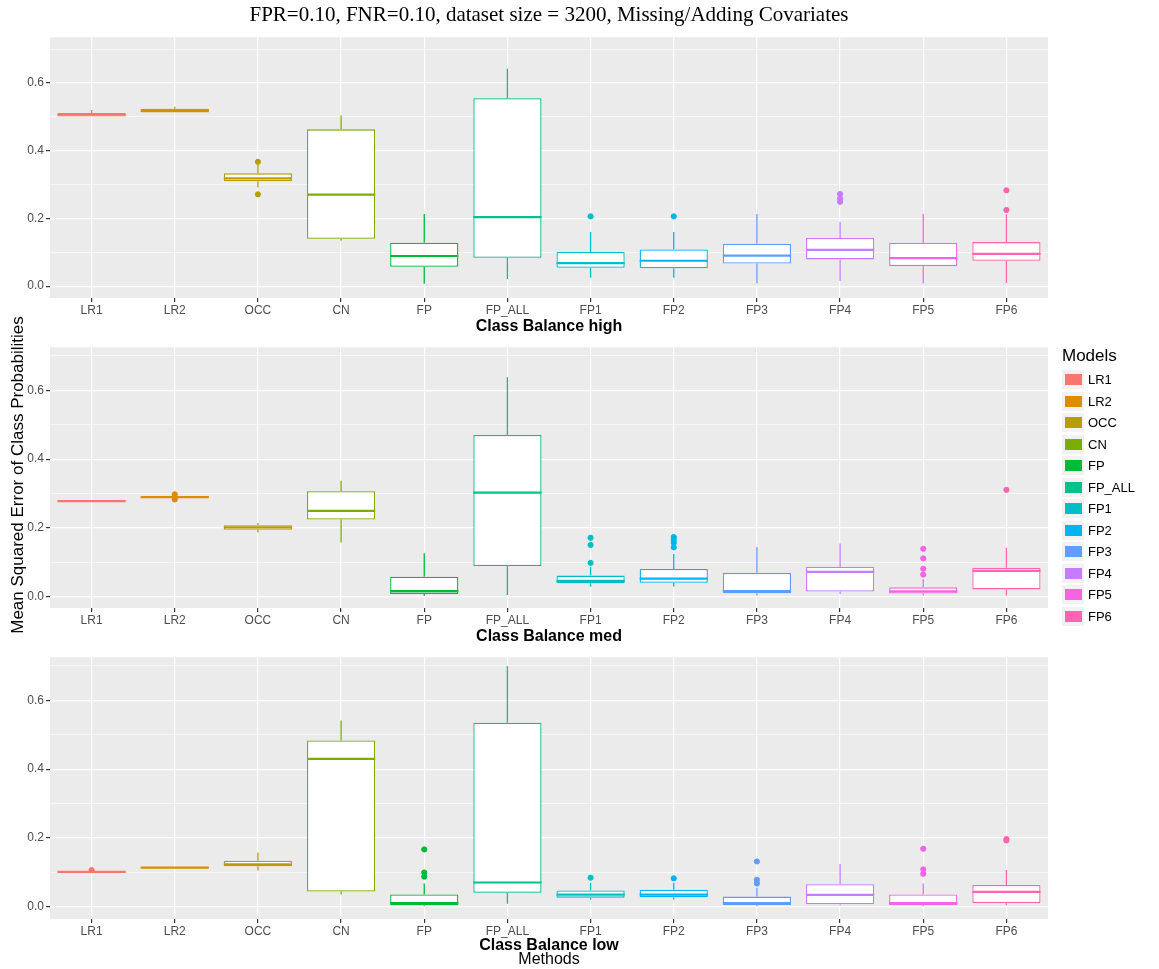 The width and height of the screenshot is (1159, 969). Describe the element at coordinates (1100, 380) in the screenshot. I see `legend-label: LR1` at that location.